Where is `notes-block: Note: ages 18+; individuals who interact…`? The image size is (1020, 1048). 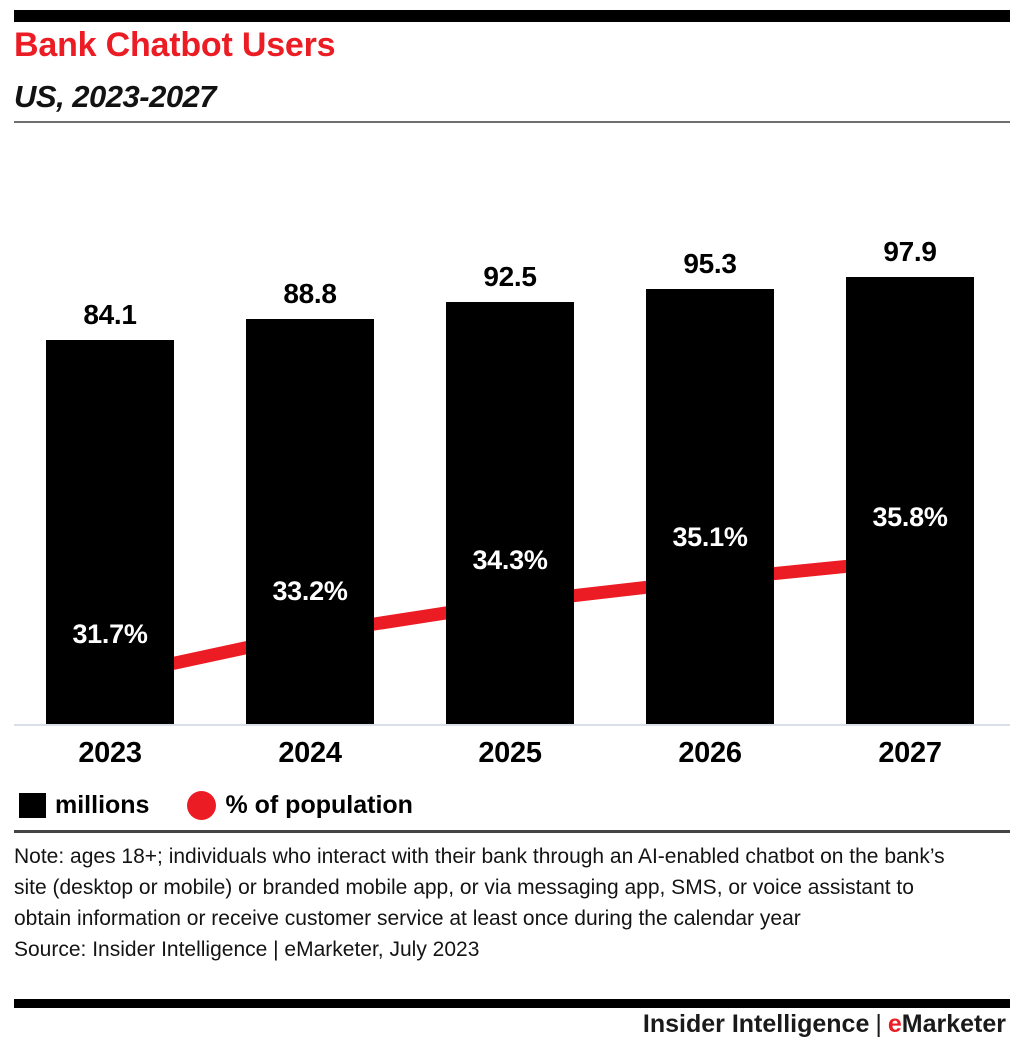 notes-block: Note: ages 18+; individuals who interact… is located at coordinates (491, 903).